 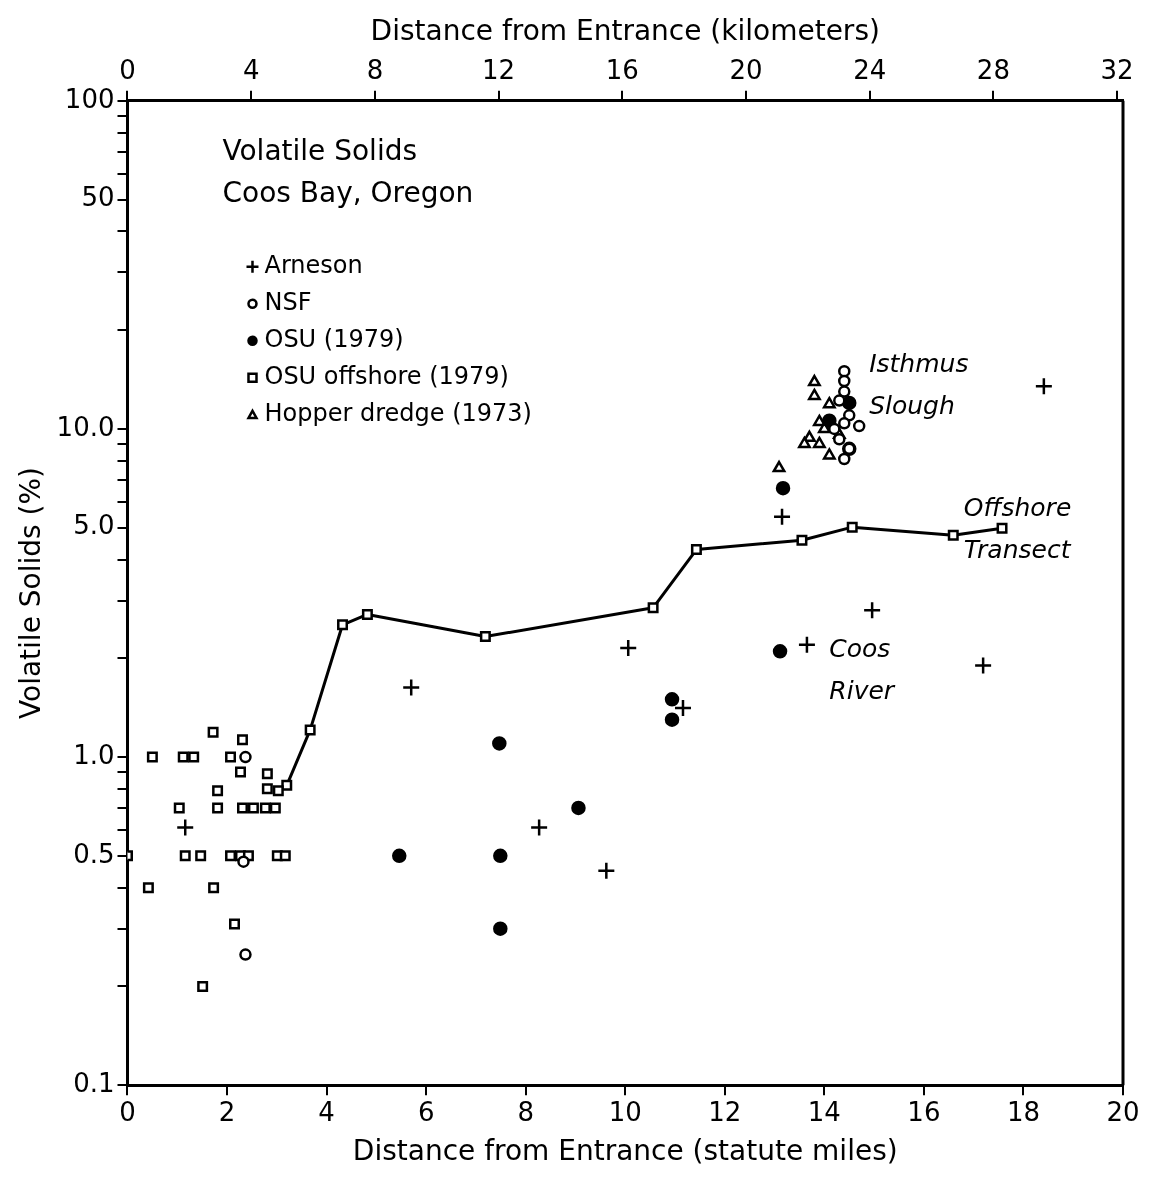 I want to click on y-tick-label: 0.5, so click(x=94, y=853).